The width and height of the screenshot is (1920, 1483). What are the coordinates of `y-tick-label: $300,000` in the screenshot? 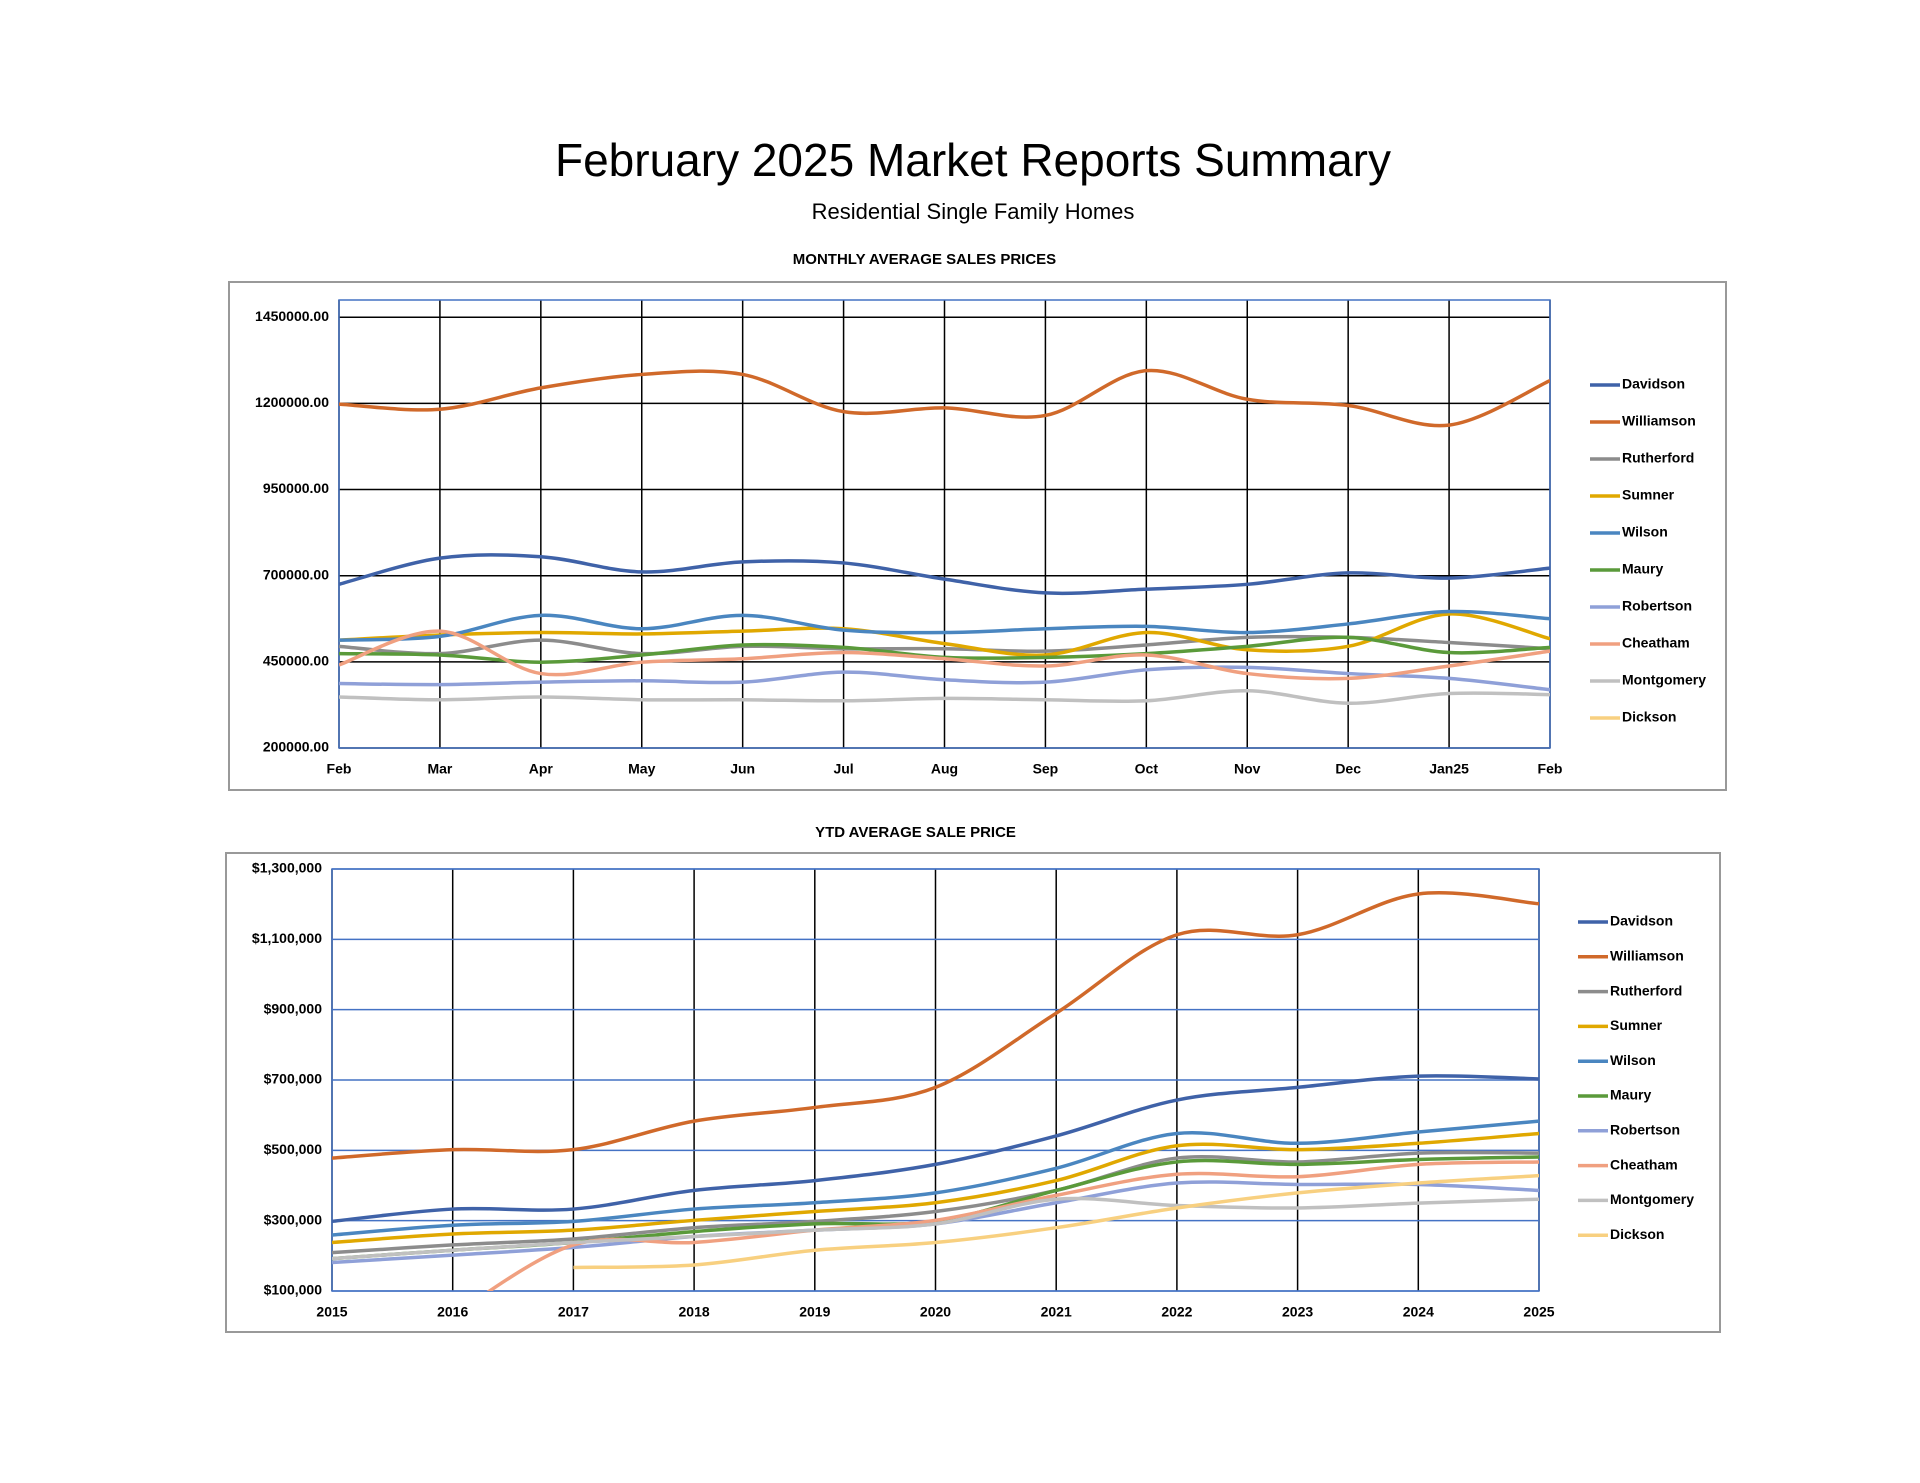 It's located at (293, 1219).